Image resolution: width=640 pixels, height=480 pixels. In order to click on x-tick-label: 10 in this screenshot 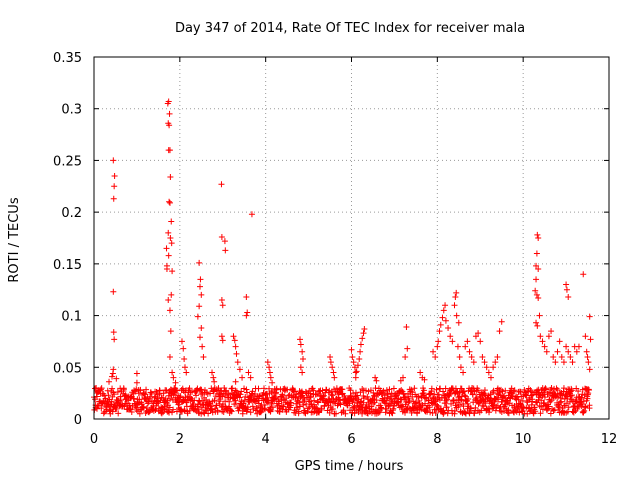, I will do `click(523, 439)`.